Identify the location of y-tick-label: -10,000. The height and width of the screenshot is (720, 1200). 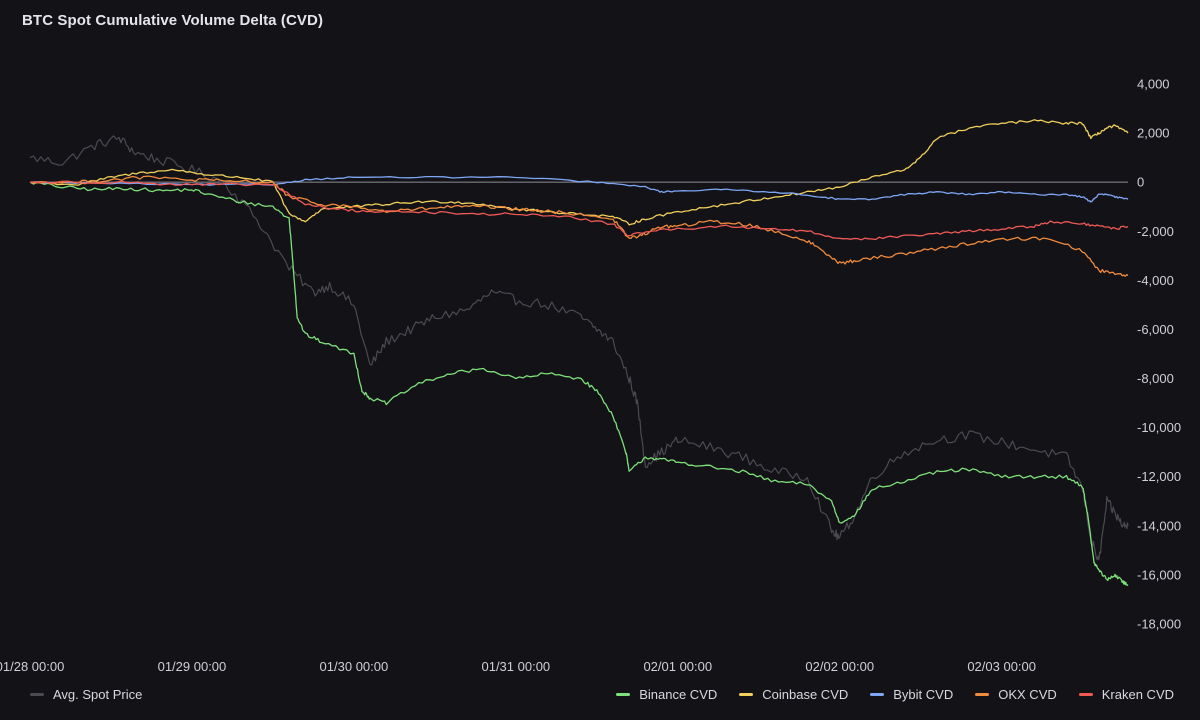
(1159, 427).